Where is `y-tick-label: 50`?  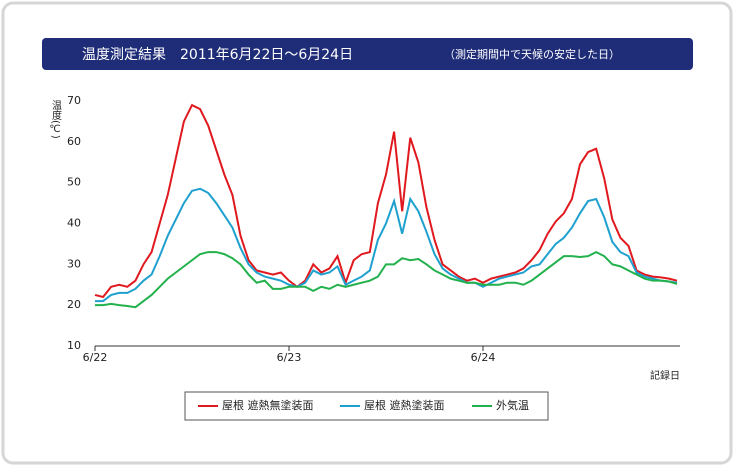 y-tick-label: 50 is located at coordinates (74, 182).